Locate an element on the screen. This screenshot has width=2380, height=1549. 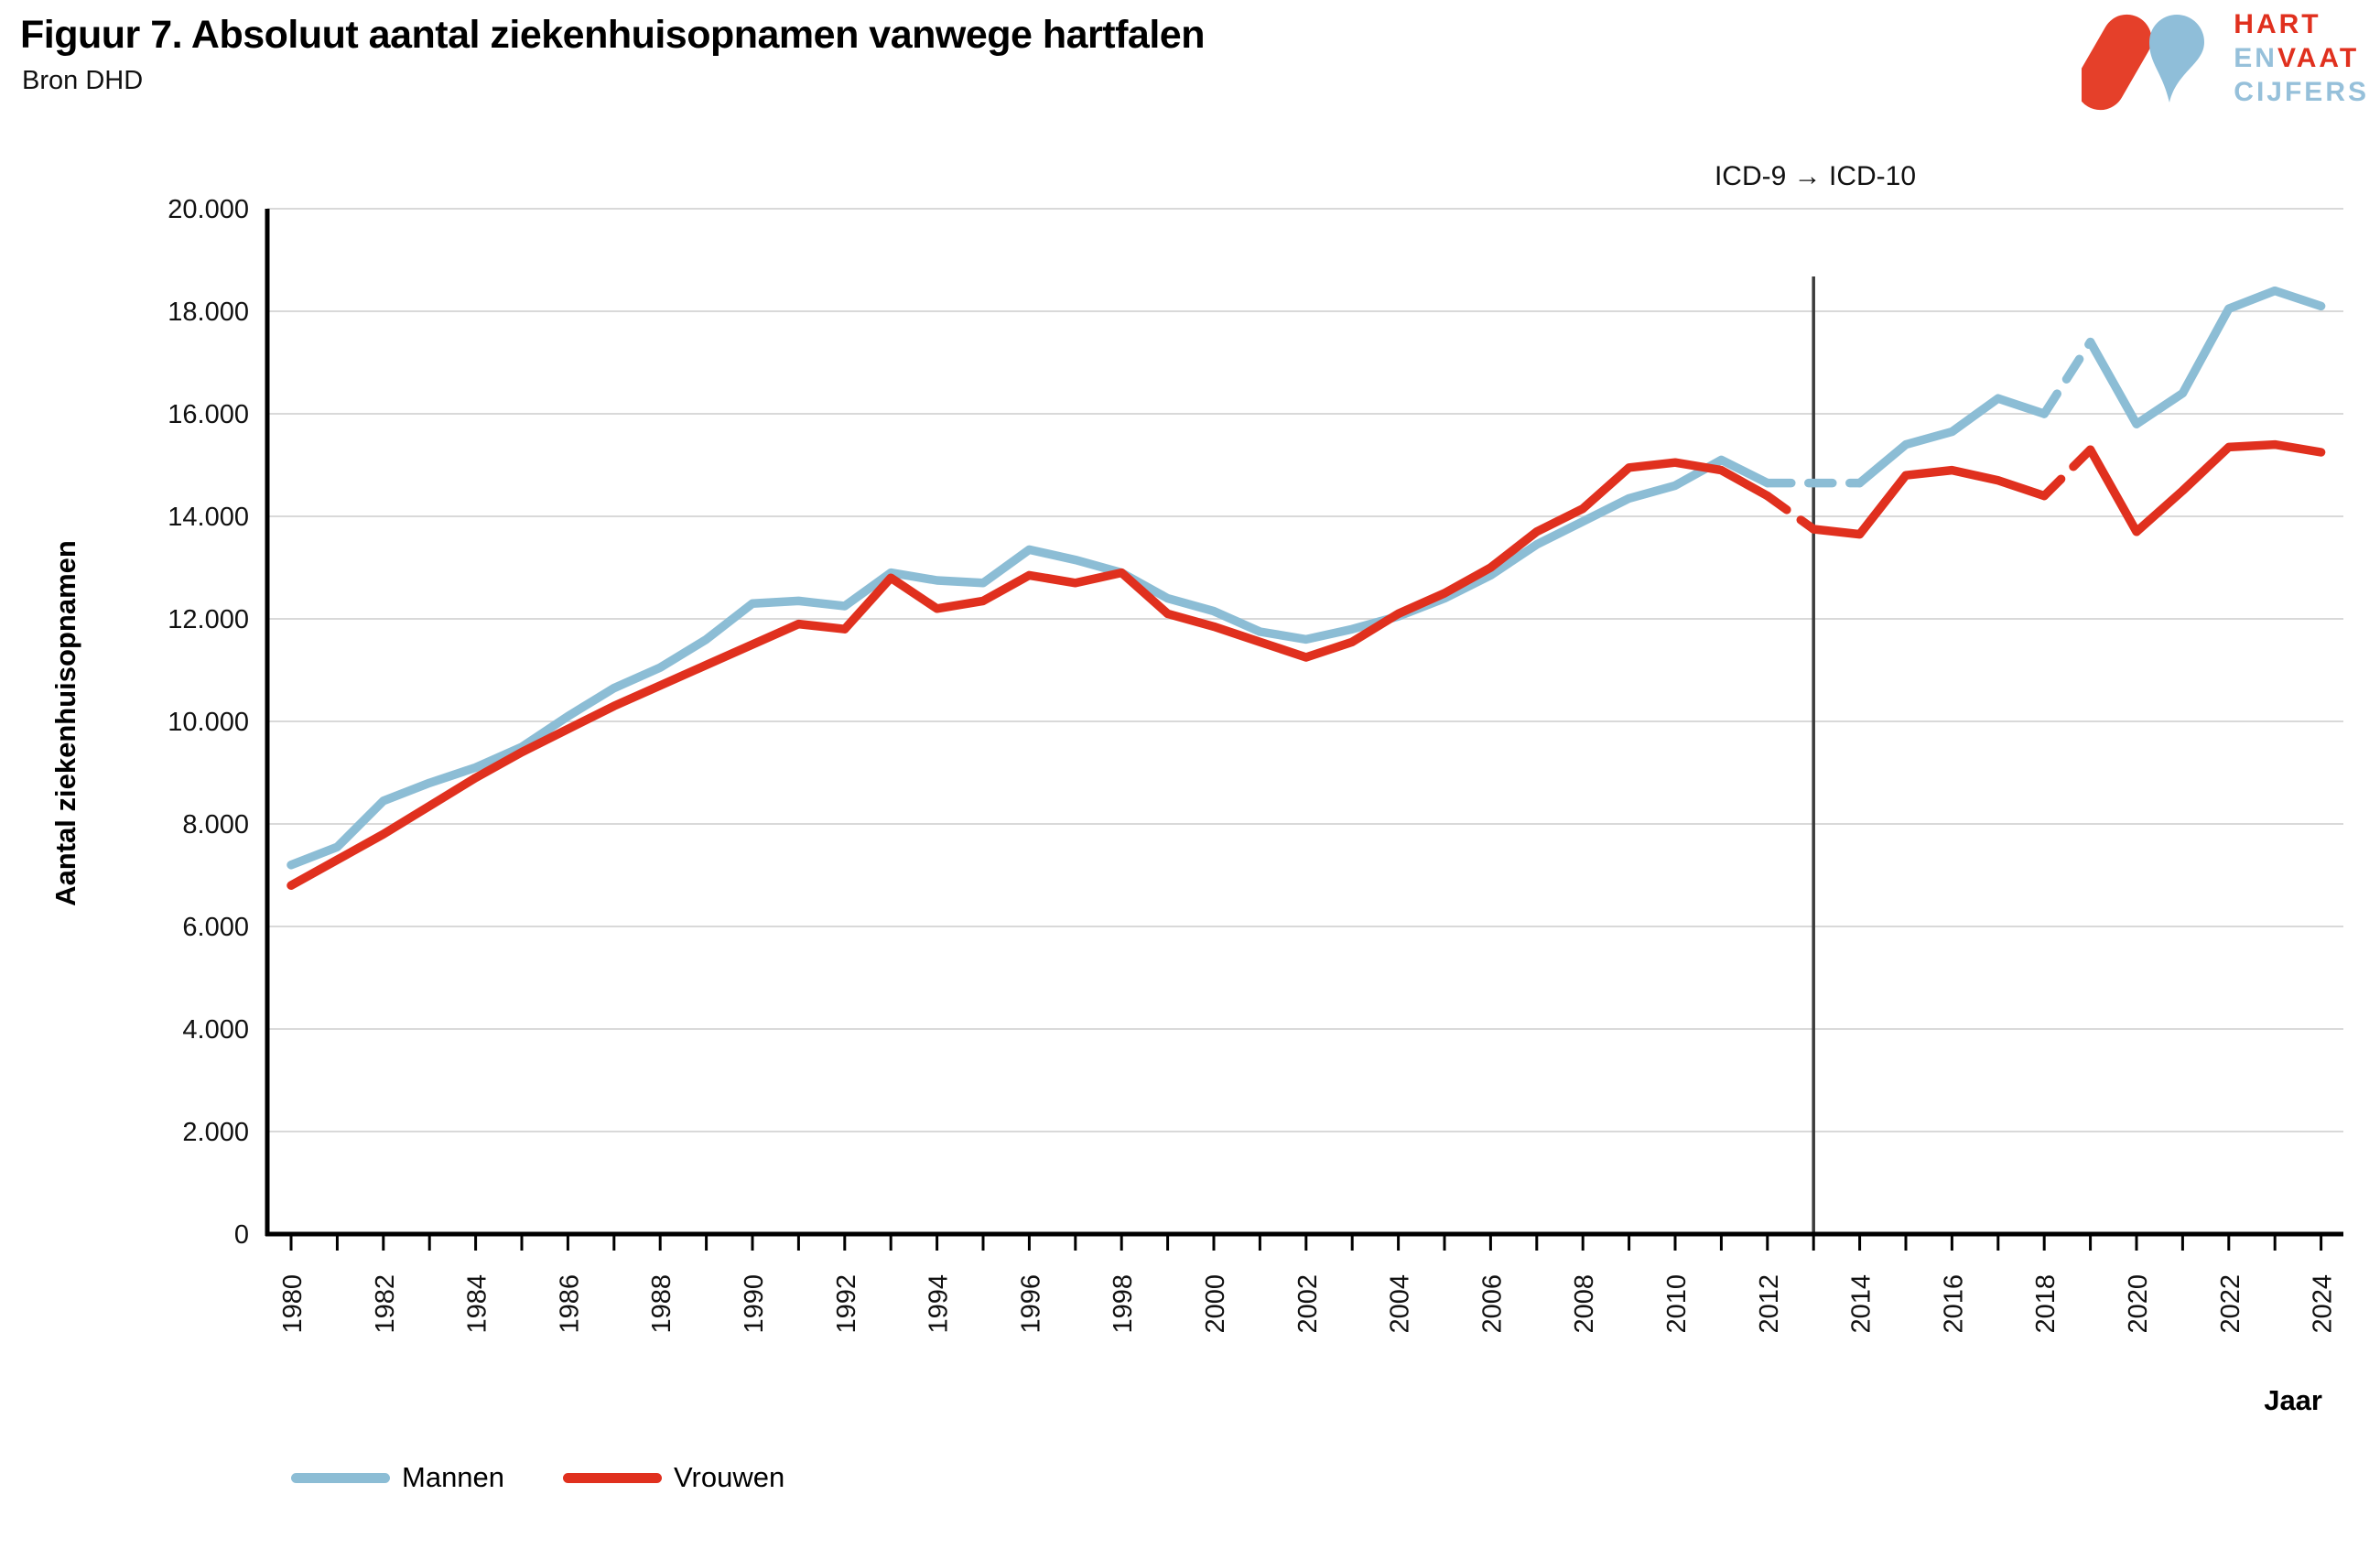
x-axis-title: Jaar is located at coordinates (2293, 1400).